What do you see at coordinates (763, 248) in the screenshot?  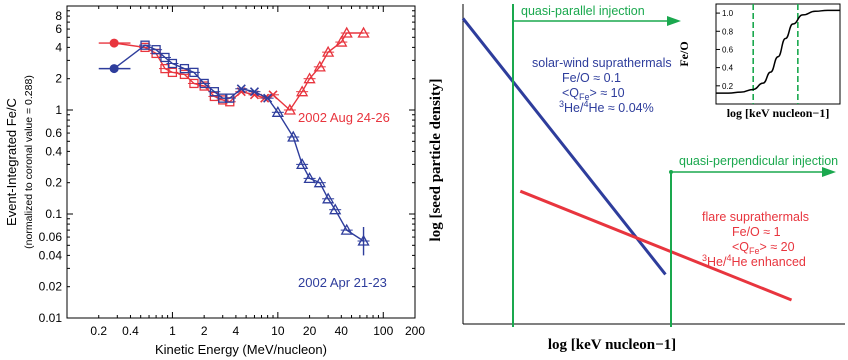 I see `flare-qfe: <QFe> ≈ 20` at bounding box center [763, 248].